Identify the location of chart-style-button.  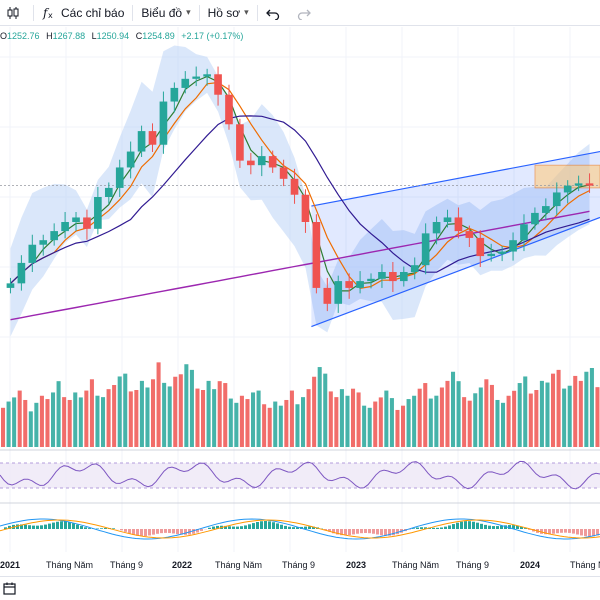
(15, 13).